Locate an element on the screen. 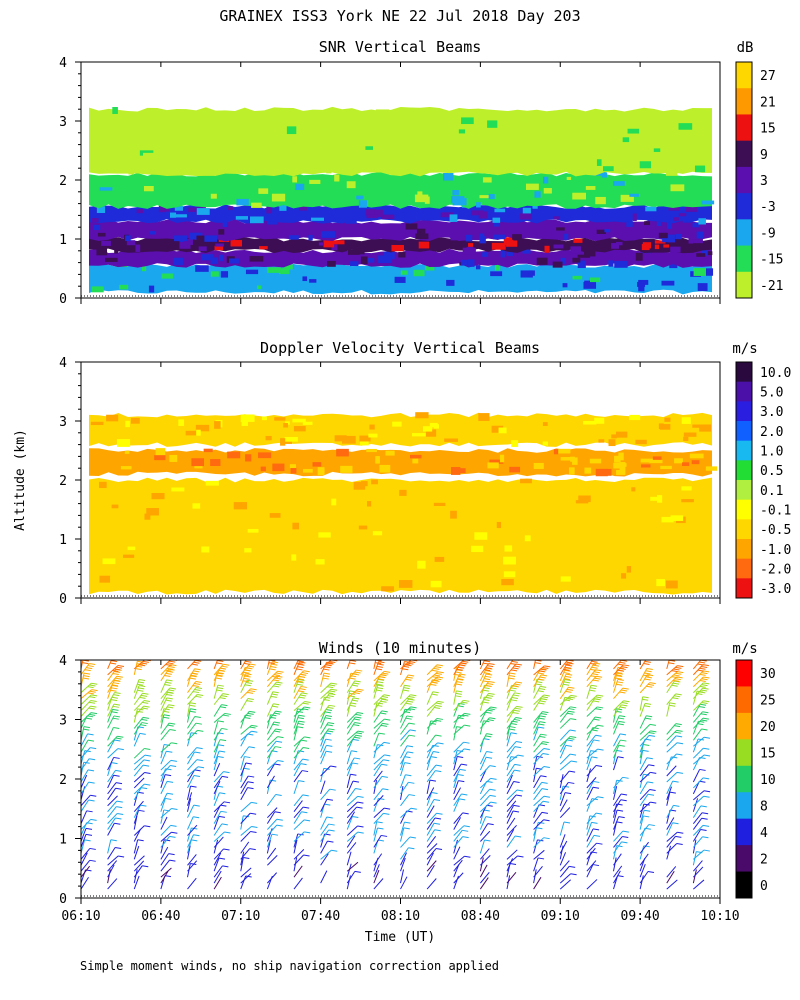  colorbar-label: 21 is located at coordinates (768, 102).